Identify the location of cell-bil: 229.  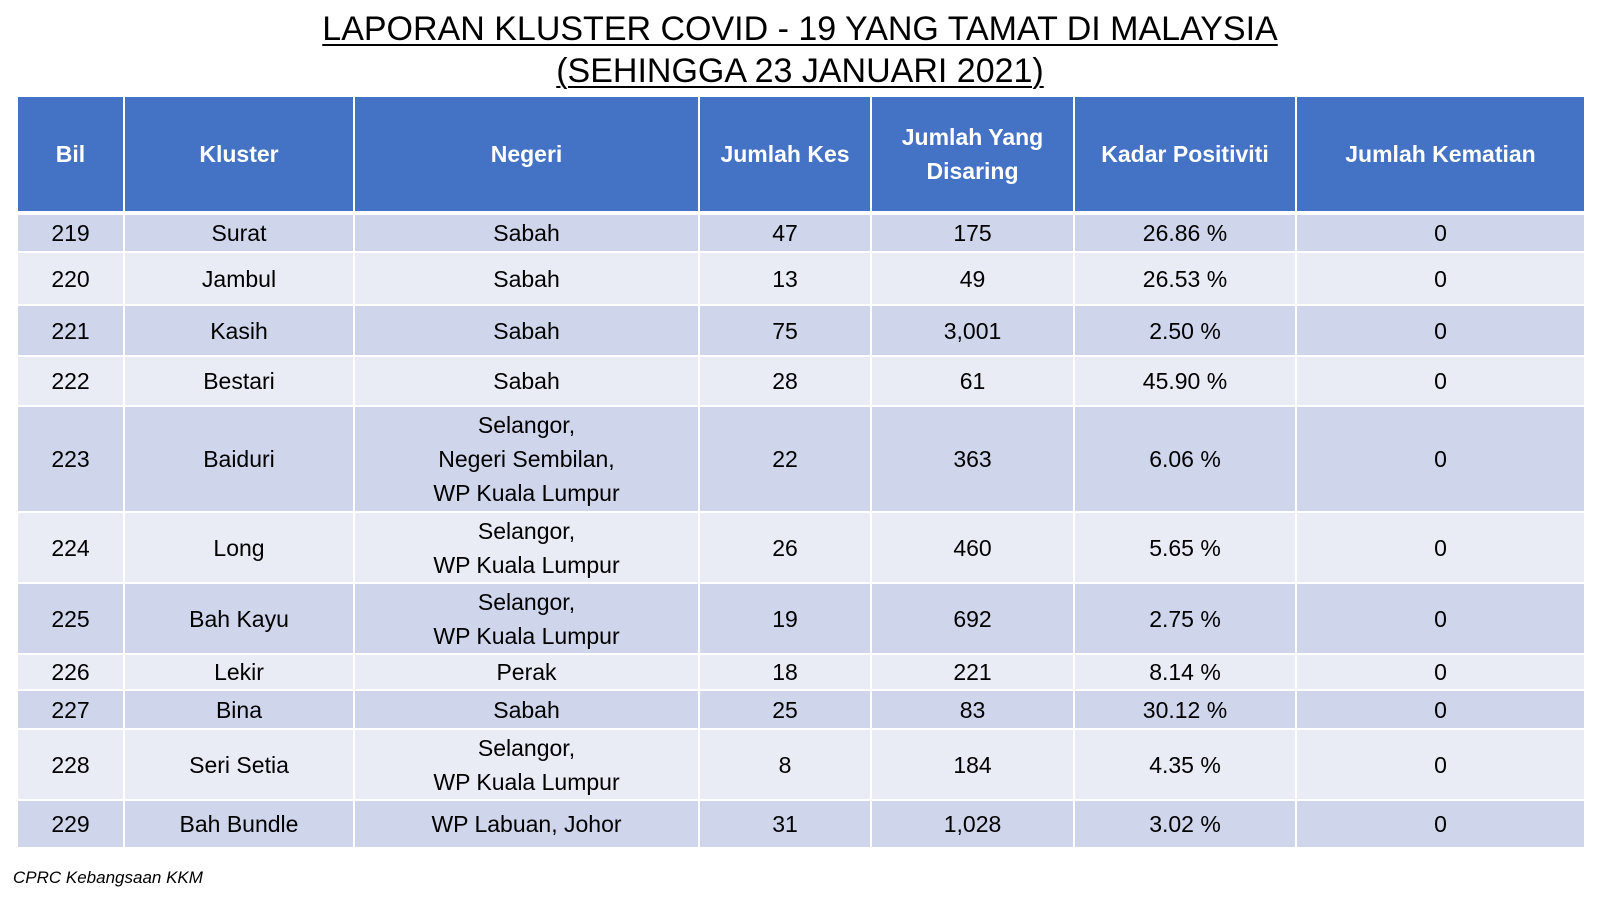
(70, 824).